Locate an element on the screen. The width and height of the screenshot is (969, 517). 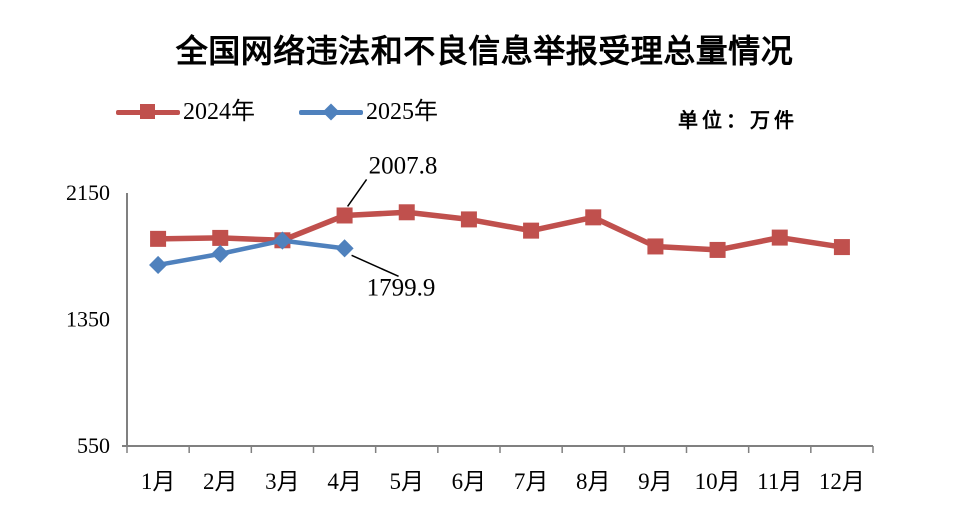
data-point-2025年-2月 is located at coordinates (220, 253).